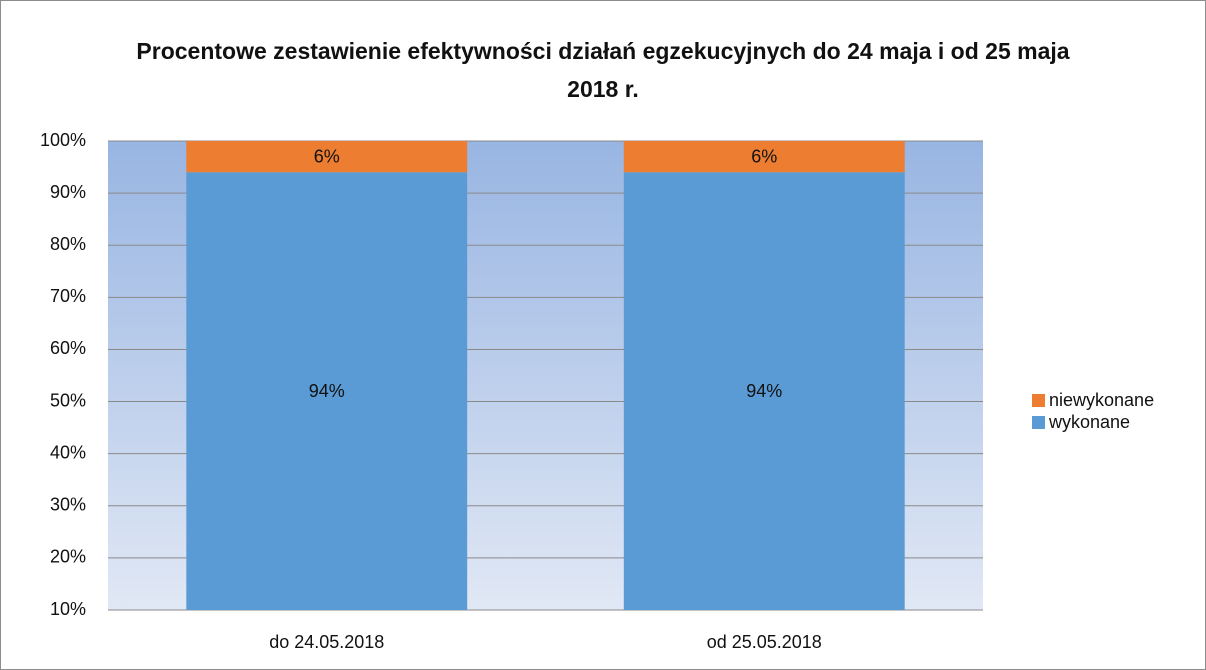  I want to click on y-tick-label: 50%, so click(68, 400).